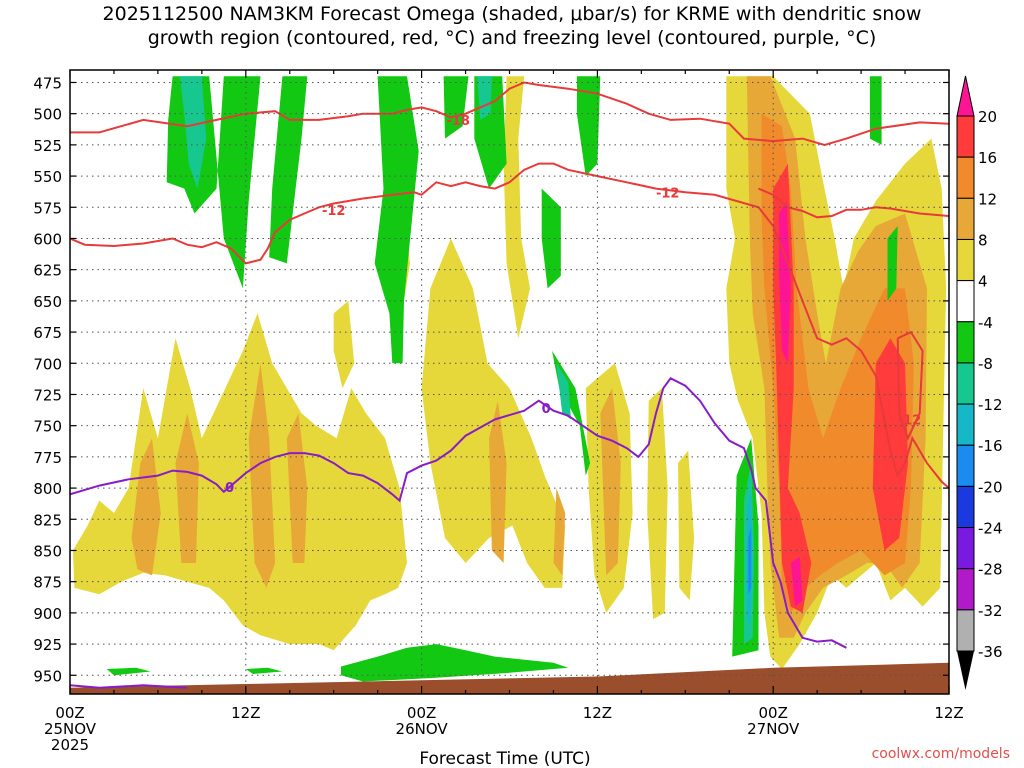  What do you see at coordinates (965, 670) in the screenshot?
I see `colorbar-swatch-bottom` at bounding box center [965, 670].